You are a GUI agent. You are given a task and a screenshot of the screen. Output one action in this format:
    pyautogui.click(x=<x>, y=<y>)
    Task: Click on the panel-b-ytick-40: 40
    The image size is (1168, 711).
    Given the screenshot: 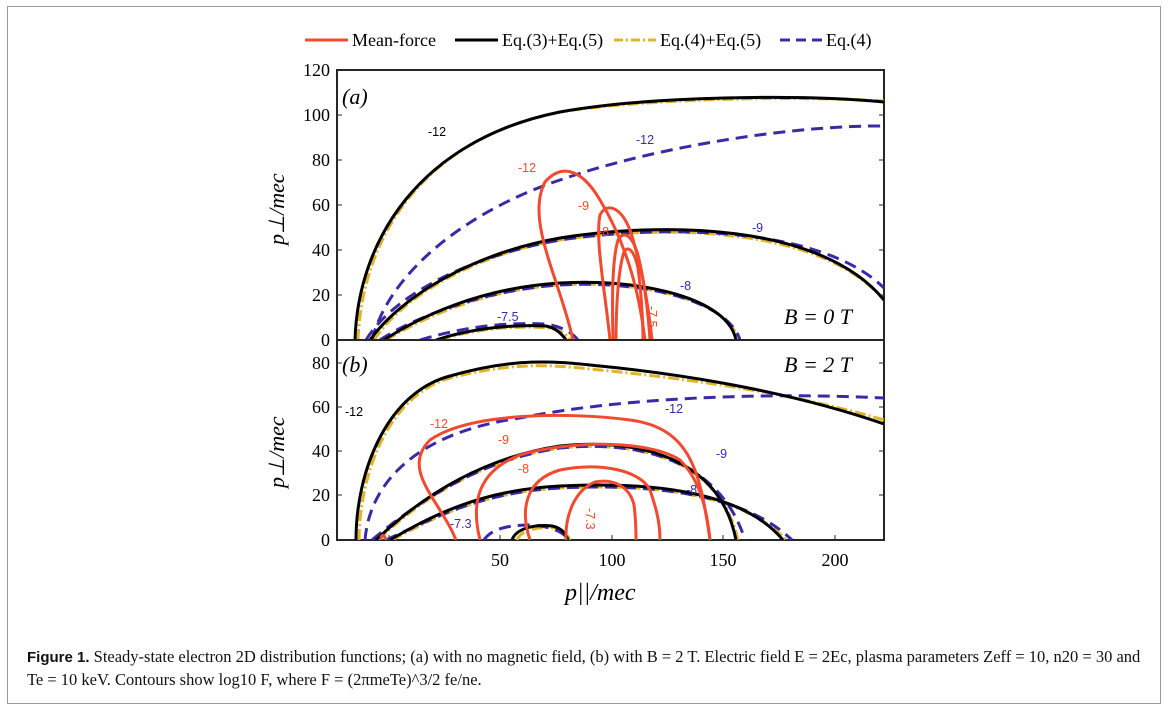 What is the action you would take?
    pyautogui.click(x=321, y=451)
    